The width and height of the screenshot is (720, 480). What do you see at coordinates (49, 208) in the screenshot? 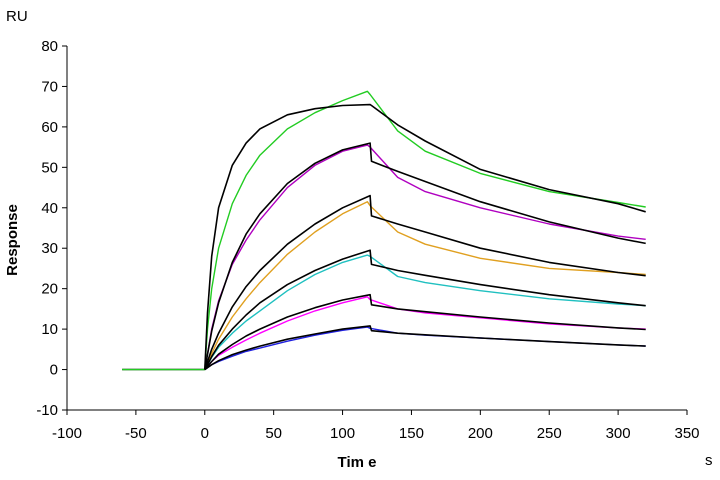
I see `y-tick-label: 40` at bounding box center [49, 208].